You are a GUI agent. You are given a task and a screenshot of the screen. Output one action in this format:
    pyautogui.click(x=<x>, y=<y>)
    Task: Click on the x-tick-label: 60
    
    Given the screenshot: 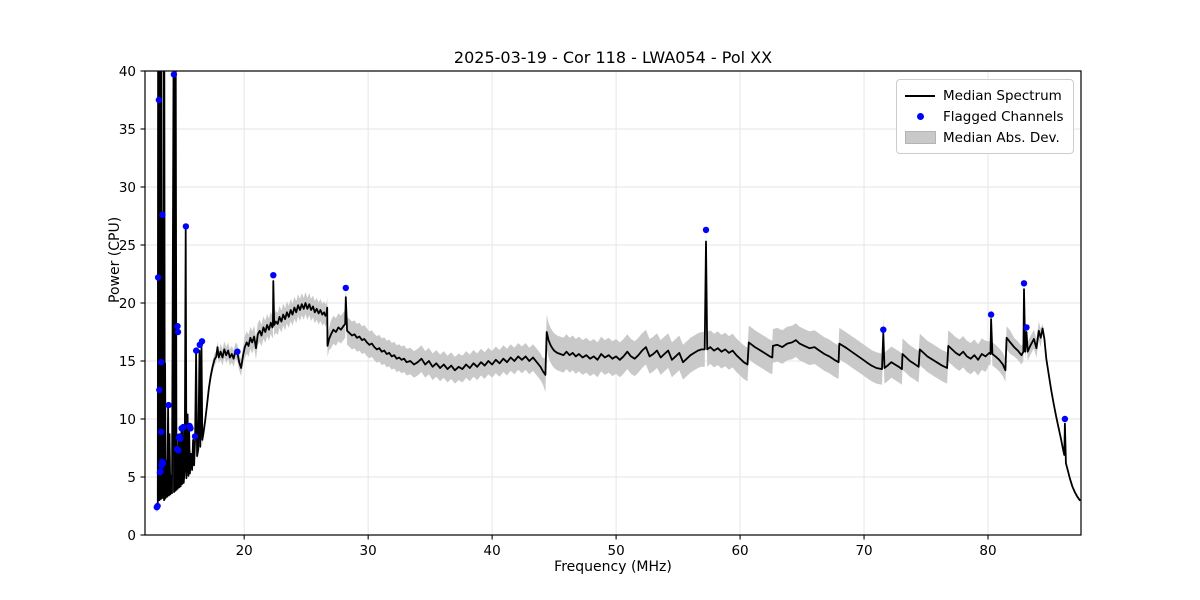 What is the action you would take?
    pyautogui.click(x=739, y=551)
    